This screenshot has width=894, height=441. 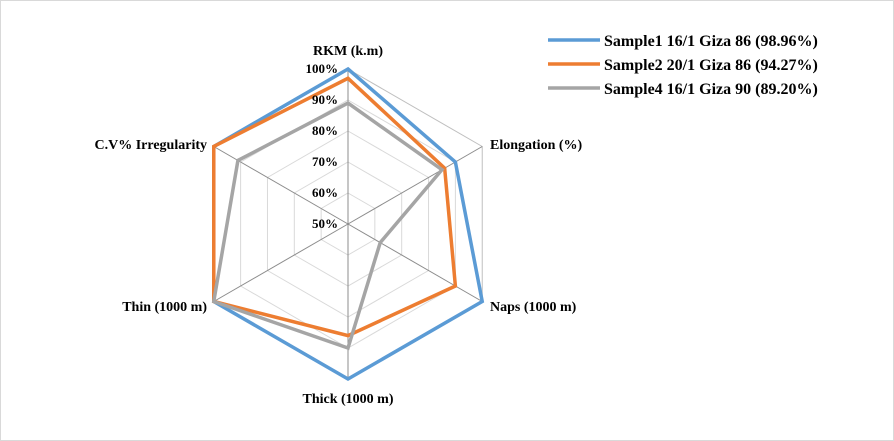 What do you see at coordinates (325, 130) in the screenshot?
I see `tick-label: 80%` at bounding box center [325, 130].